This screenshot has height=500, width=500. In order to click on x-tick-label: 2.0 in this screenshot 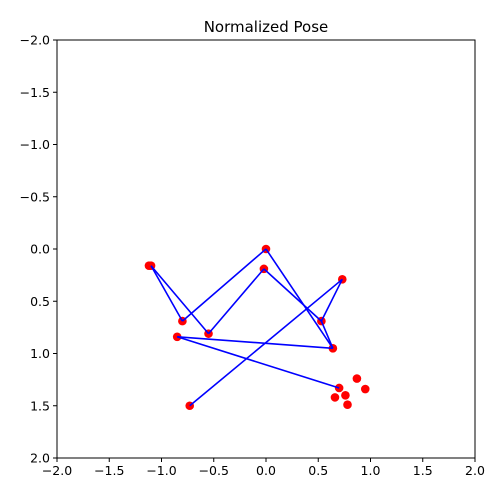, I will do `click(475, 470)`.